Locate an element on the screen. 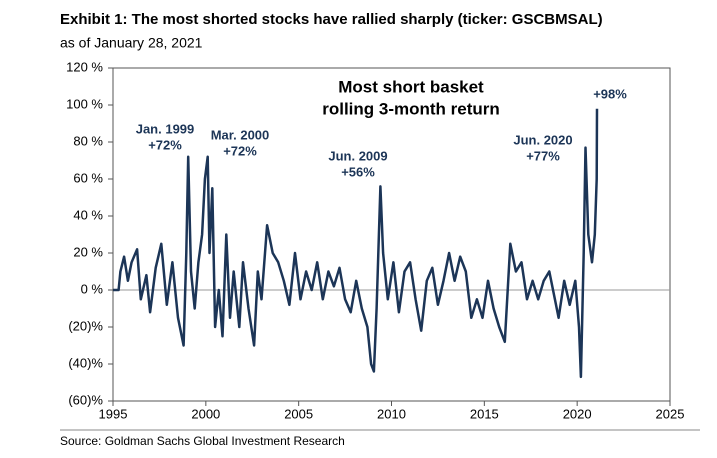 This screenshot has width=717, height=458. y-tick-label: 0 % is located at coordinates (92, 288).